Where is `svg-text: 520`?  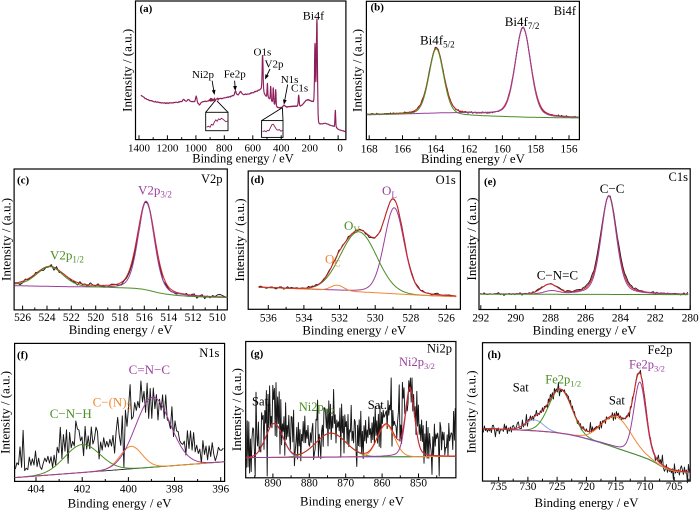
svg-text: 520 is located at coordinates (95, 318).